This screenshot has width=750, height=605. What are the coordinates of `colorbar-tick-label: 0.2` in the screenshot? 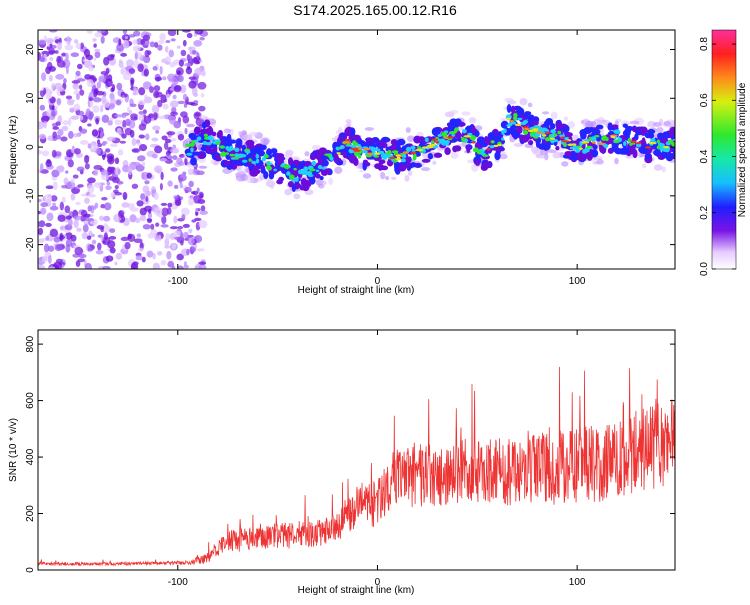 It's located at (704, 212).